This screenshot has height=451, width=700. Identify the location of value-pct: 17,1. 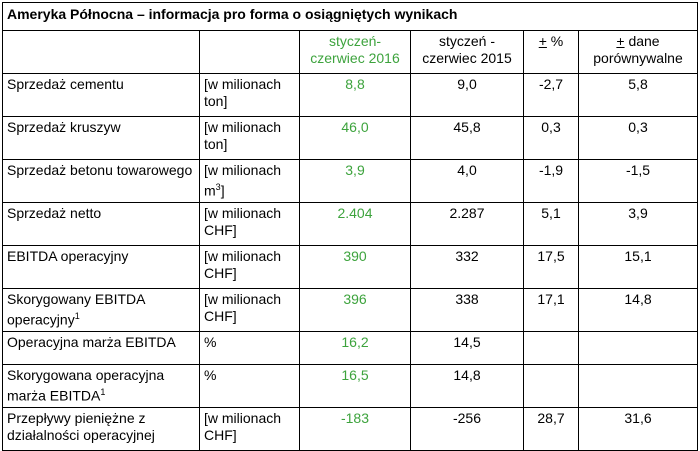
(551, 310).